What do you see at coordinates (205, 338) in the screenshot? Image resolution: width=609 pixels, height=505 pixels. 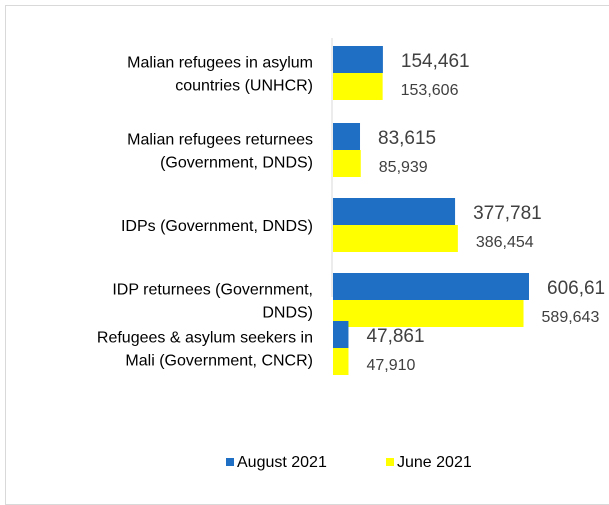 I see `category-label-4-line-0: Refugees & asylum seekers in` at bounding box center [205, 338].